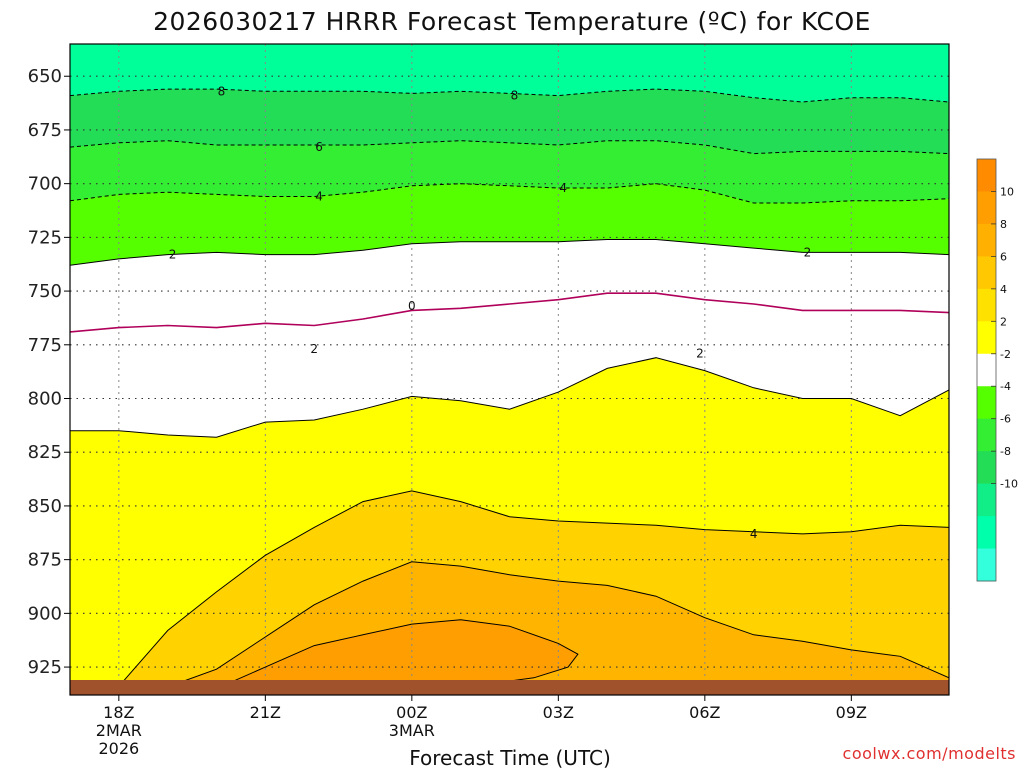 The width and height of the screenshot is (1024, 768). I want to click on colorbar-label: 4, so click(1003, 289).